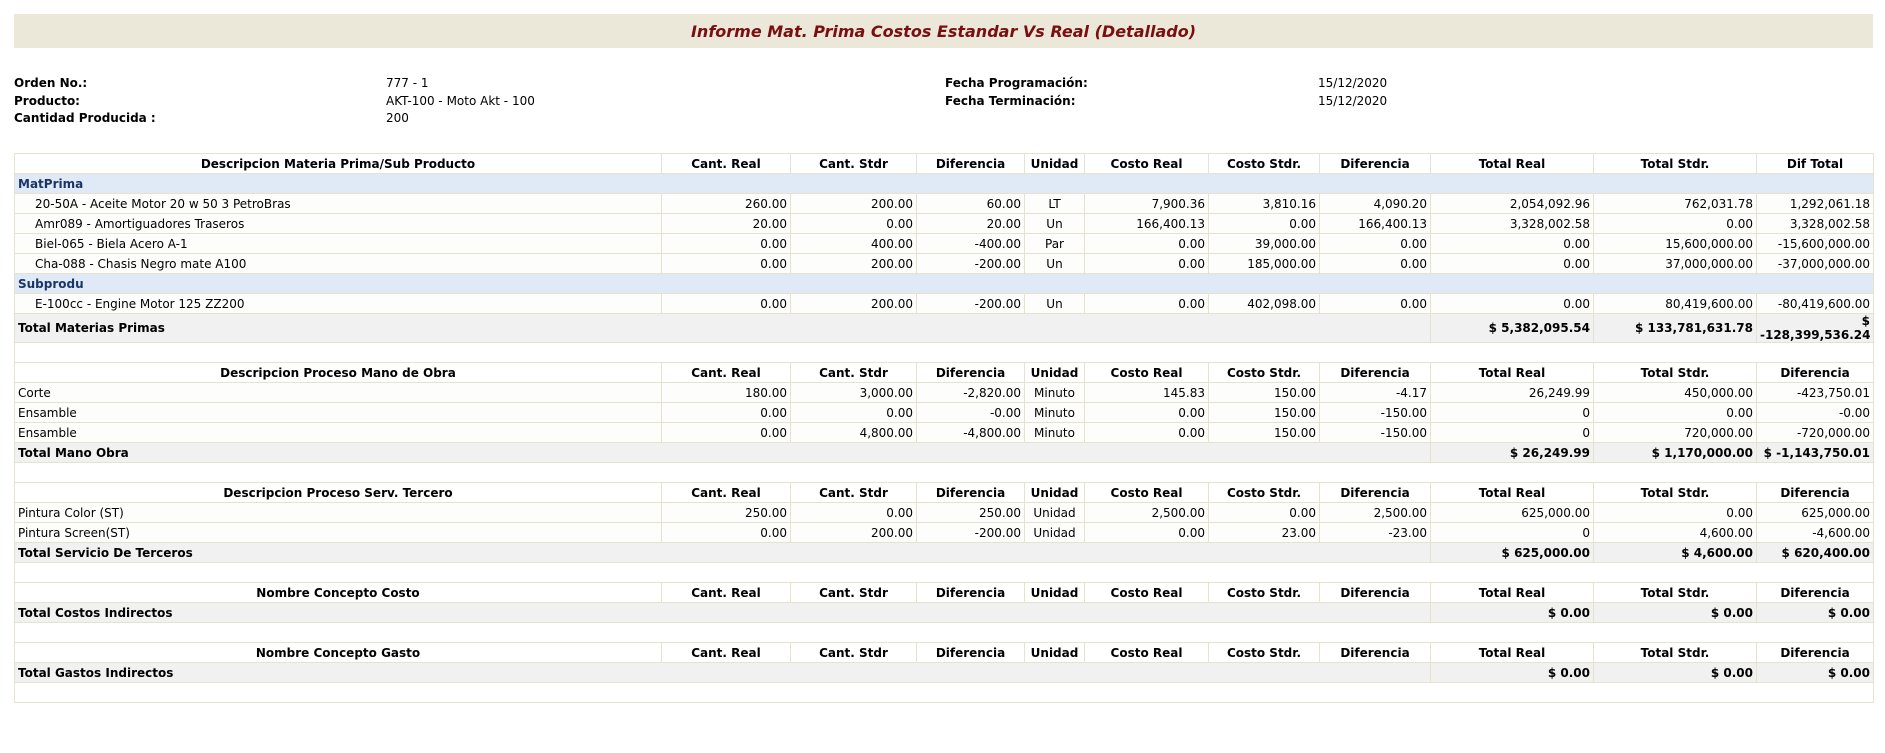 The width and height of the screenshot is (1885, 753). Describe the element at coordinates (1512, 223) in the screenshot. I see `cell: 3,328,002.58` at that location.